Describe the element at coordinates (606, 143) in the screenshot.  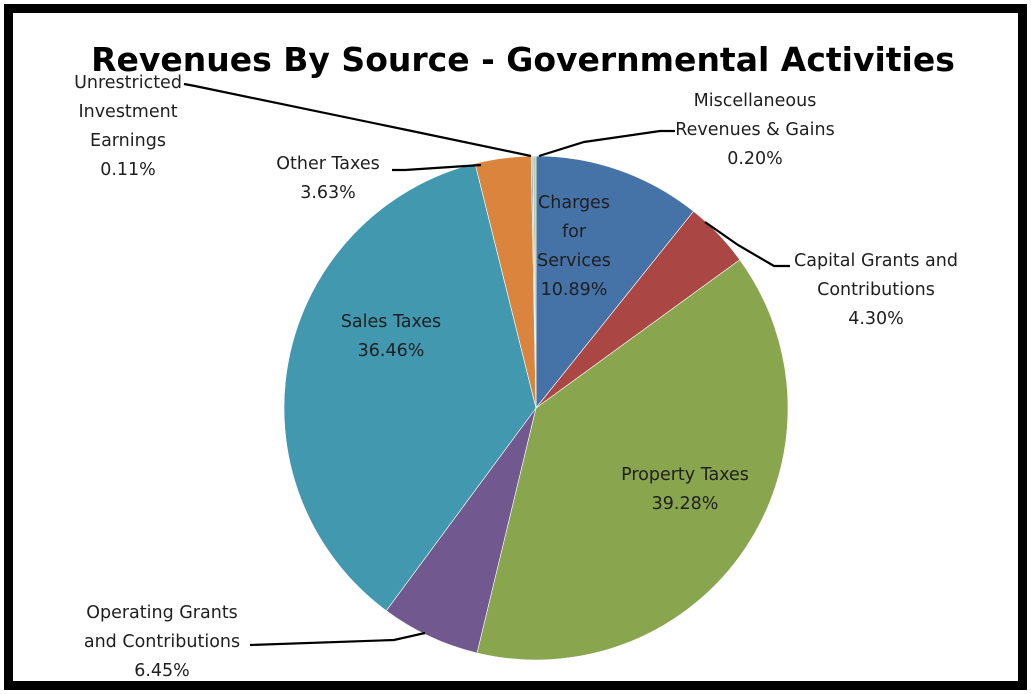
I see `leader-line-miscellaneous-revenues-and-gains` at that location.